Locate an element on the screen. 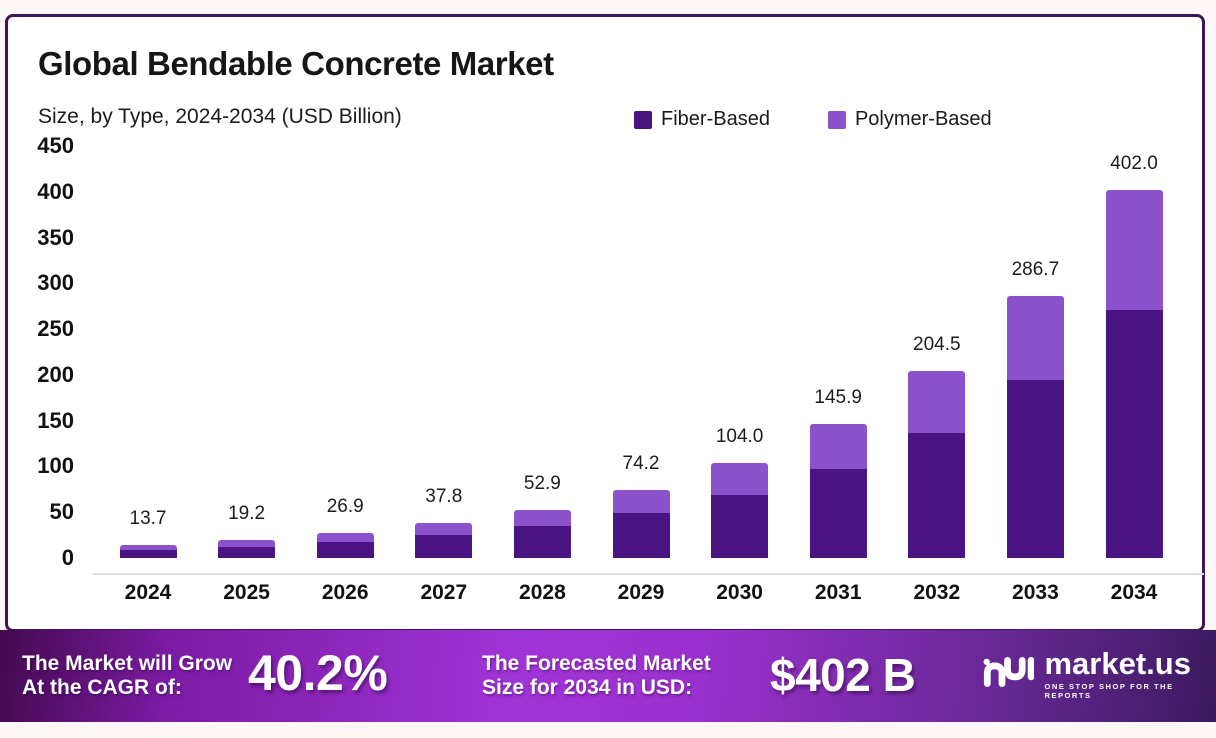 The height and width of the screenshot is (738, 1216). bar-total-label: 26.9 is located at coordinates (345, 507).